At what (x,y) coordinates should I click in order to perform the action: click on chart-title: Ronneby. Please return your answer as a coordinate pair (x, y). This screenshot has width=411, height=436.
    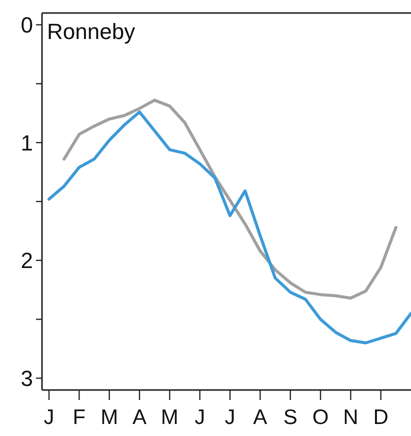
    Looking at the image, I should click on (91, 31).